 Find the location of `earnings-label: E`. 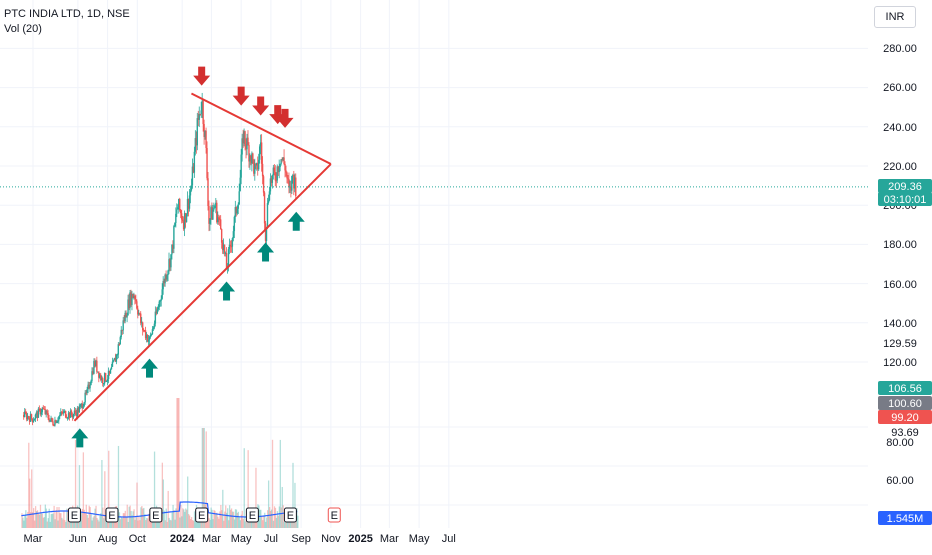

earnings-label: E is located at coordinates (334, 516).